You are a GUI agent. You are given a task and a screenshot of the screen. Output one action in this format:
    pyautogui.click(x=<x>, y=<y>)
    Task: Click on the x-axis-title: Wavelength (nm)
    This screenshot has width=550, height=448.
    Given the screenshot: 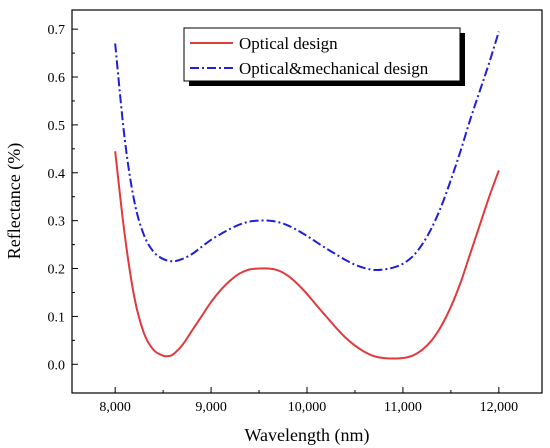 What is the action you would take?
    pyautogui.click(x=306, y=435)
    